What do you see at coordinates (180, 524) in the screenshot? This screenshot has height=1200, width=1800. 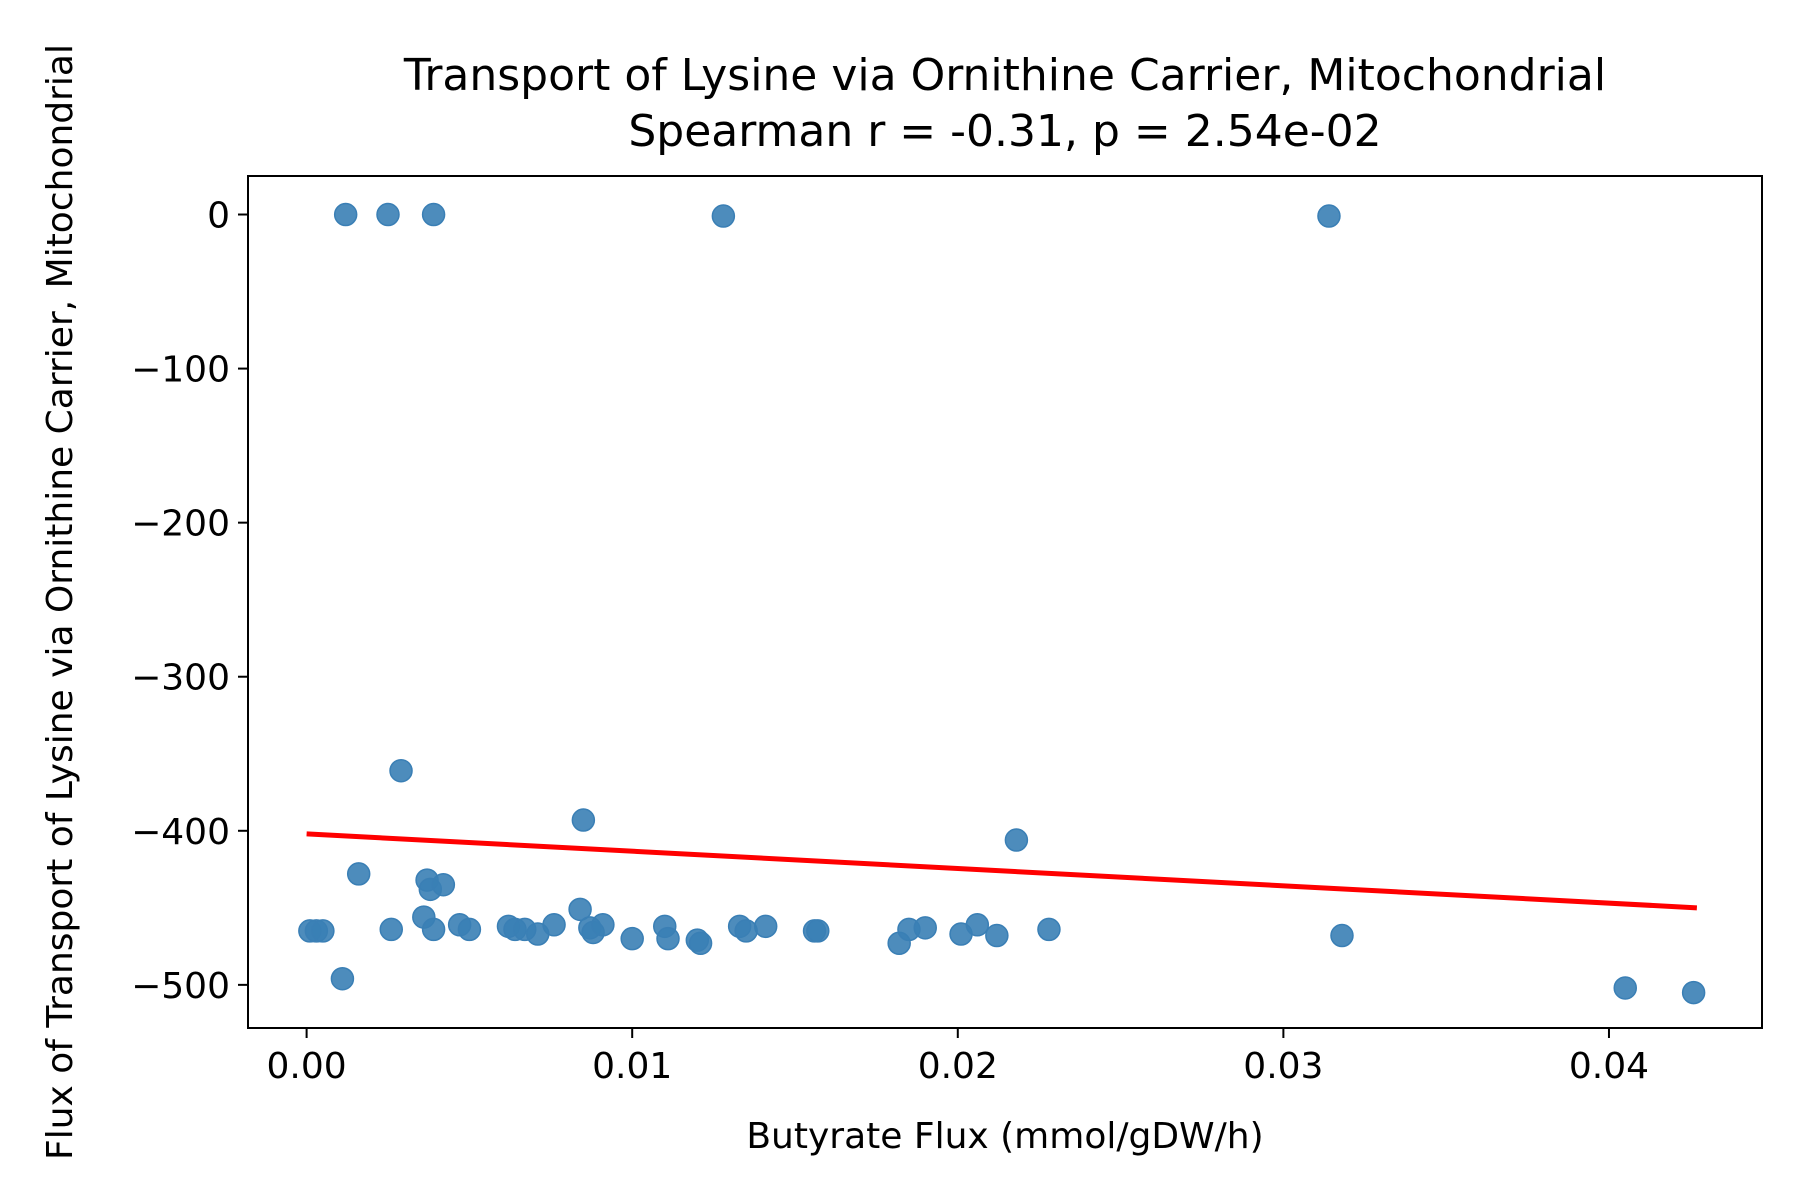 I see `y-tick-label: −200` at bounding box center [180, 524].